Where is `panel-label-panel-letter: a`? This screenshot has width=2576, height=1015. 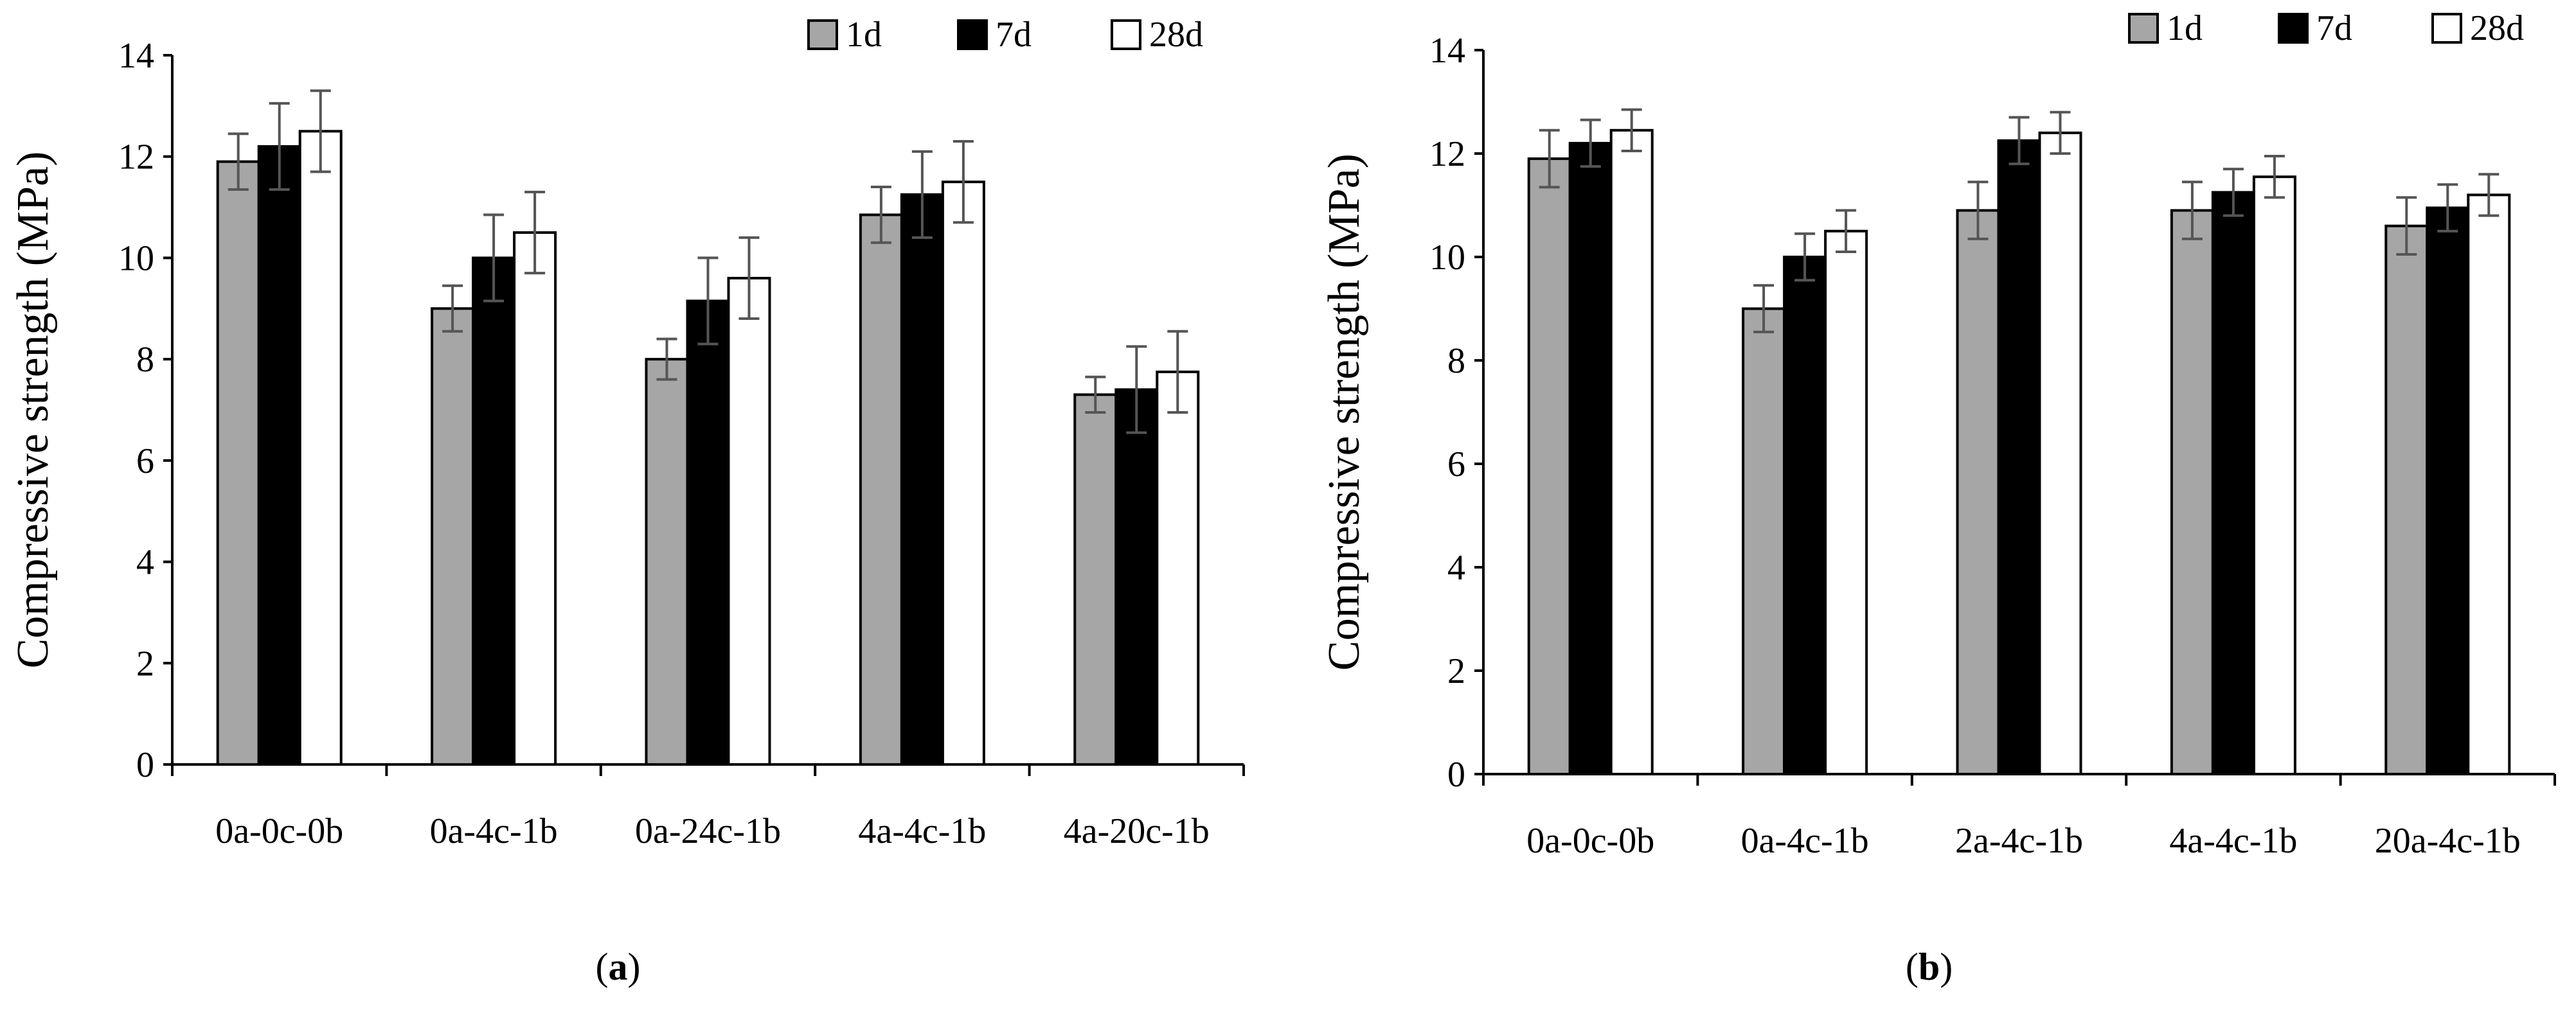
panel-label-panel-letter: a is located at coordinates (618, 967).